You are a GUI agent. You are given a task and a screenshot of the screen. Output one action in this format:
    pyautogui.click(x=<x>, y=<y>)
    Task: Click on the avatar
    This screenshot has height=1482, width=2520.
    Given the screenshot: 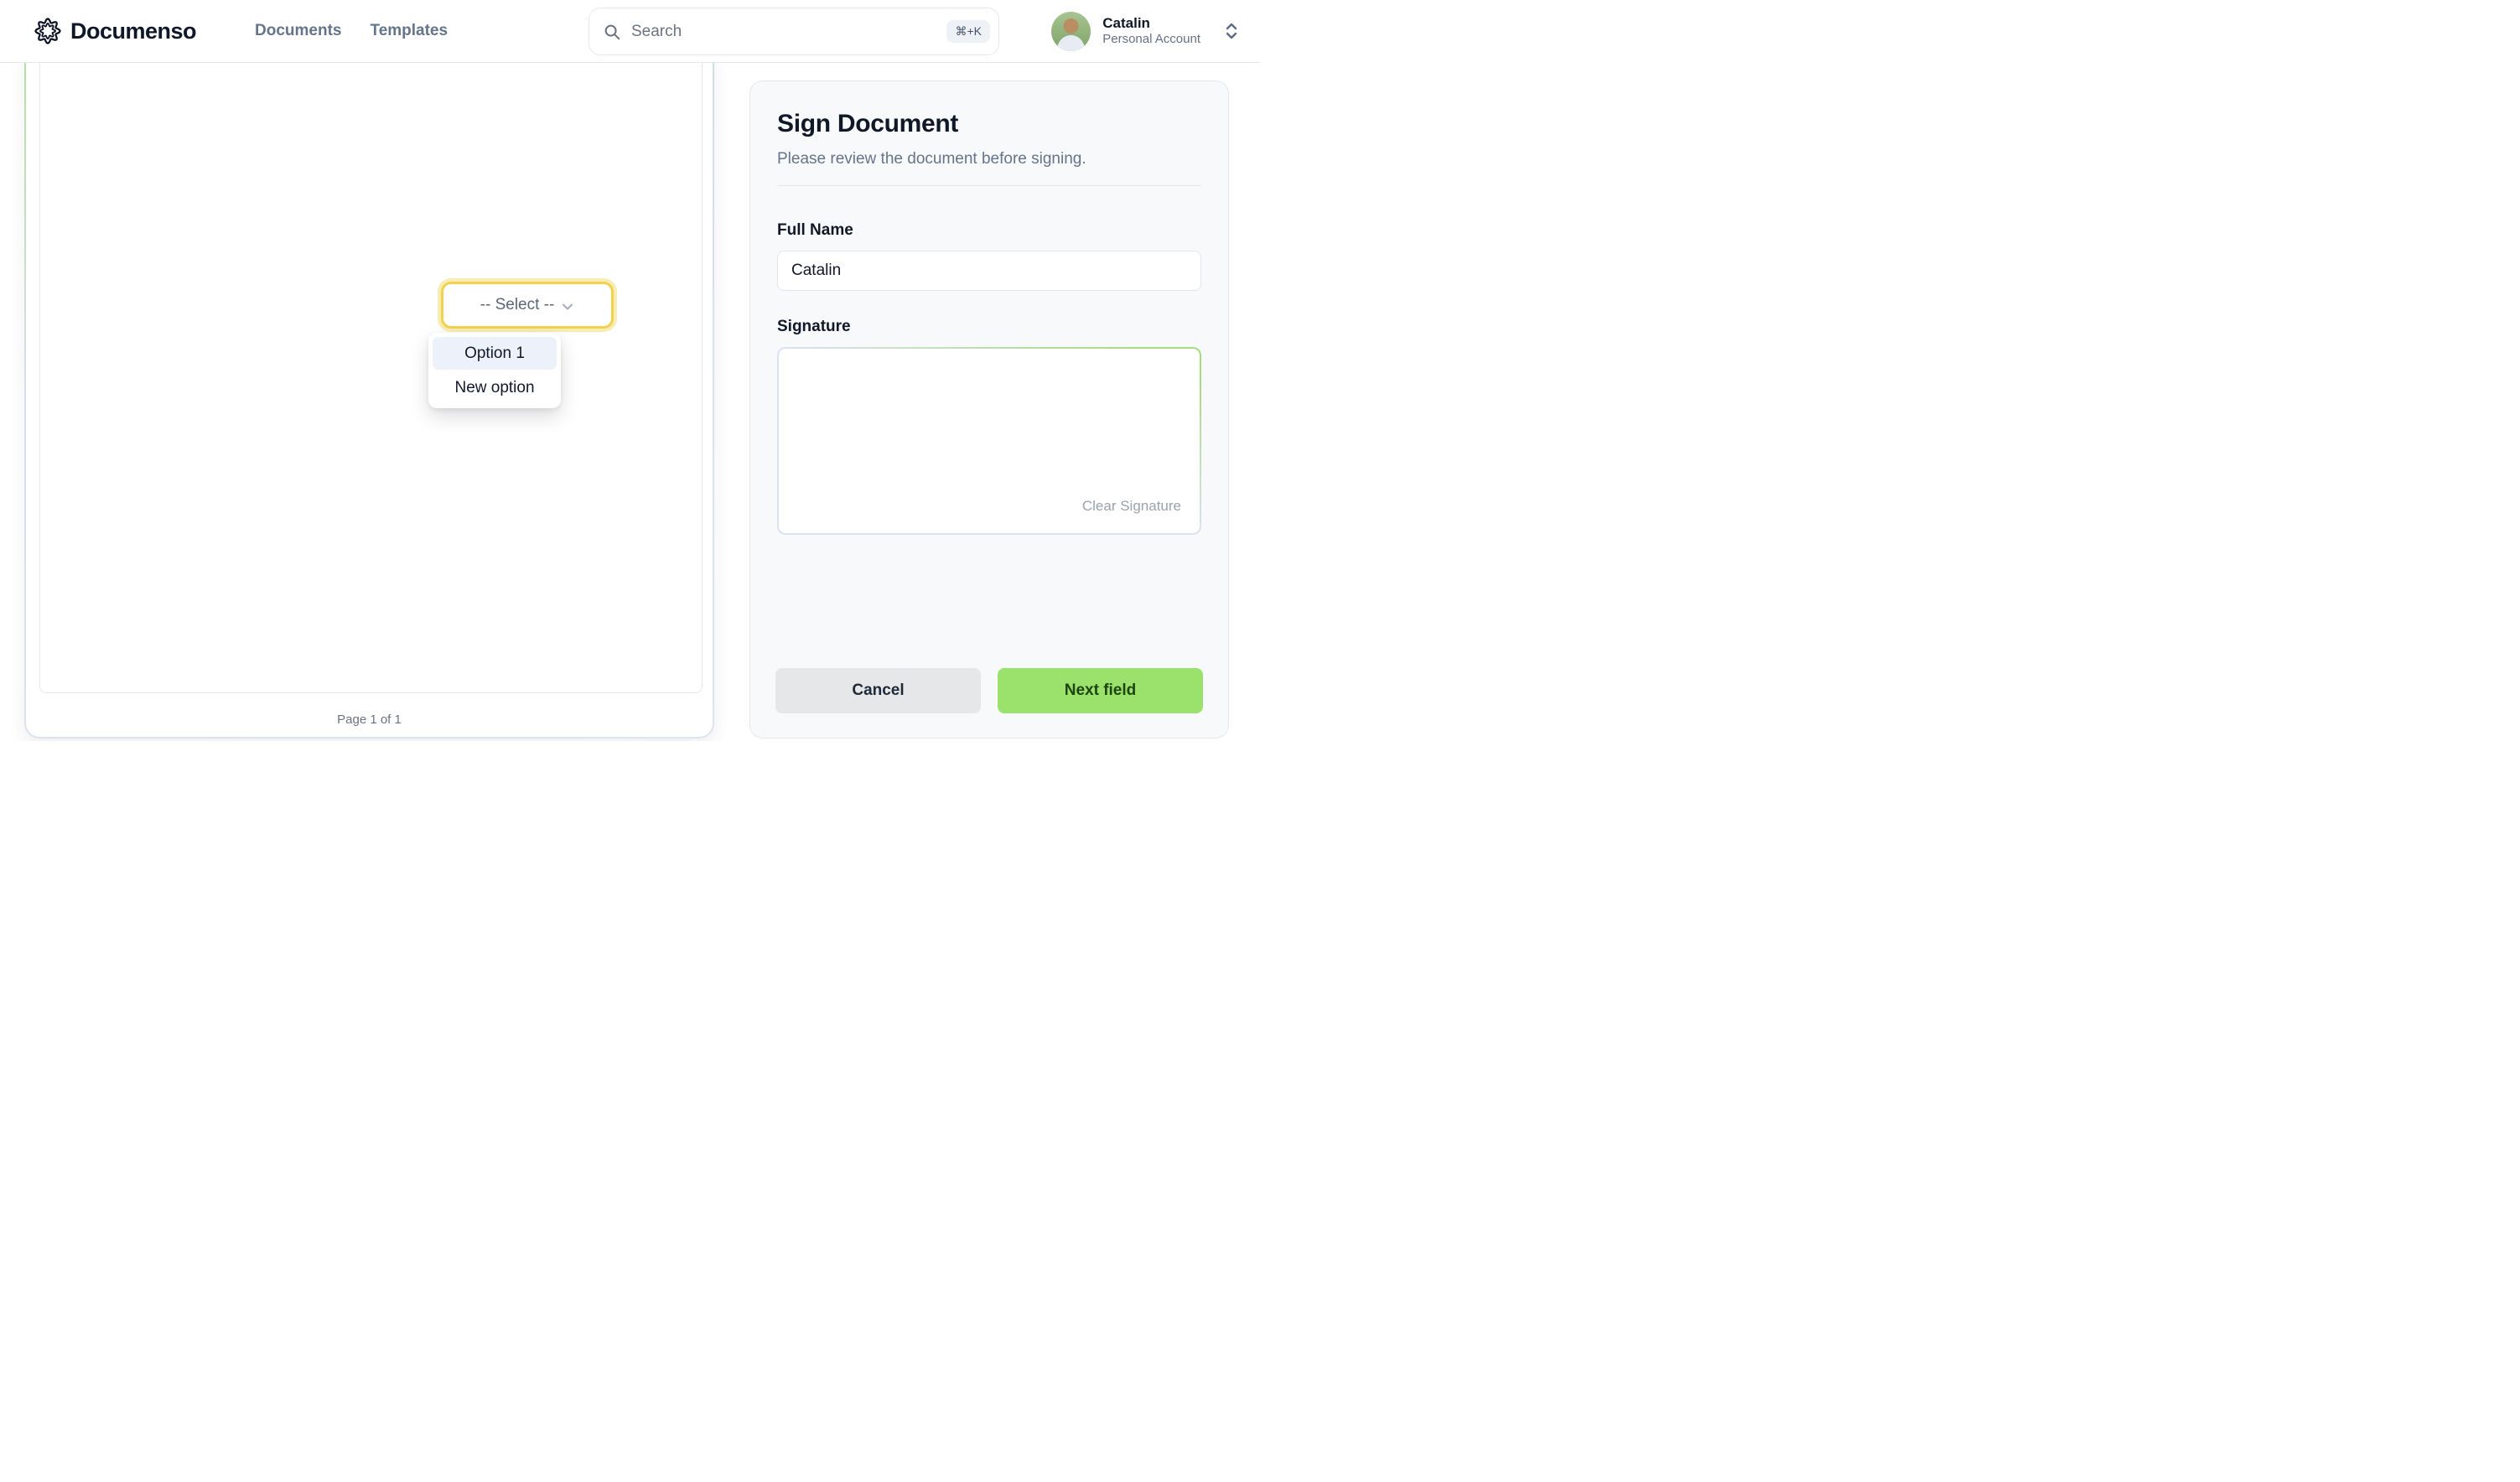 What is the action you would take?
    pyautogui.click(x=1071, y=31)
    